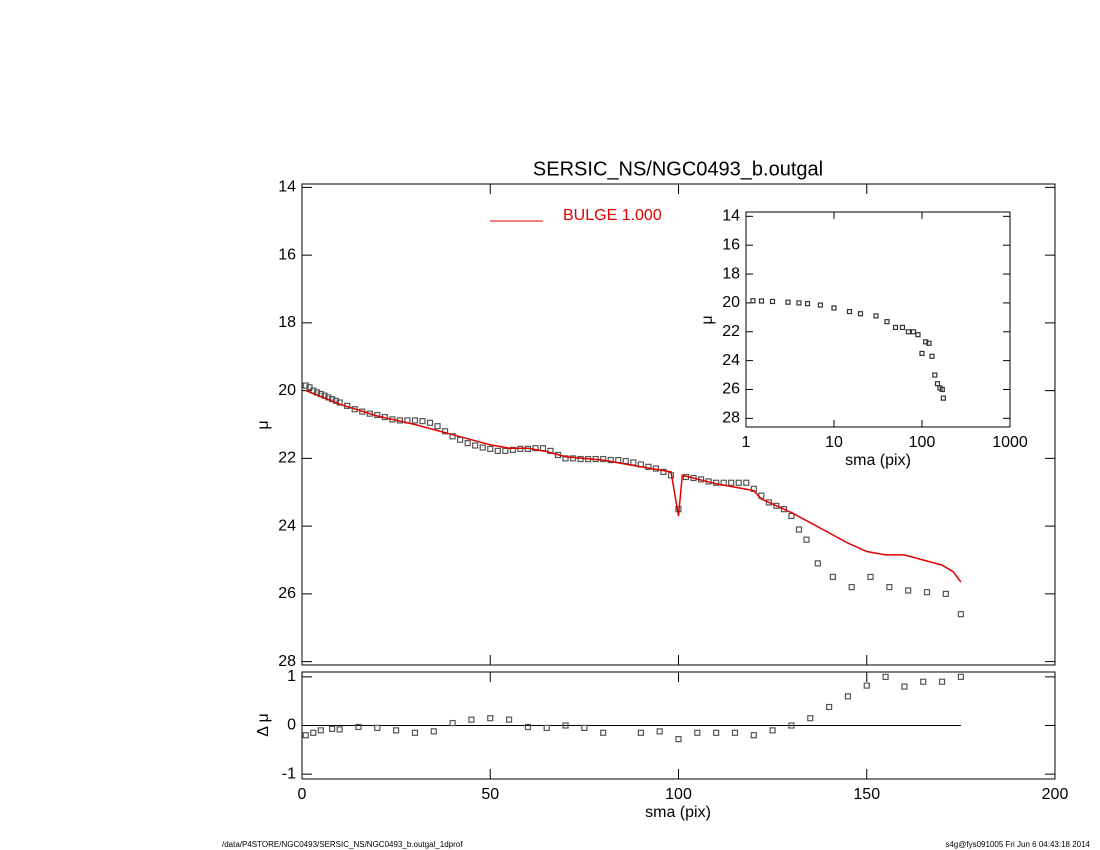 The height and width of the screenshot is (850, 1100). I want to click on y-tick-label: 22, so click(731, 331).